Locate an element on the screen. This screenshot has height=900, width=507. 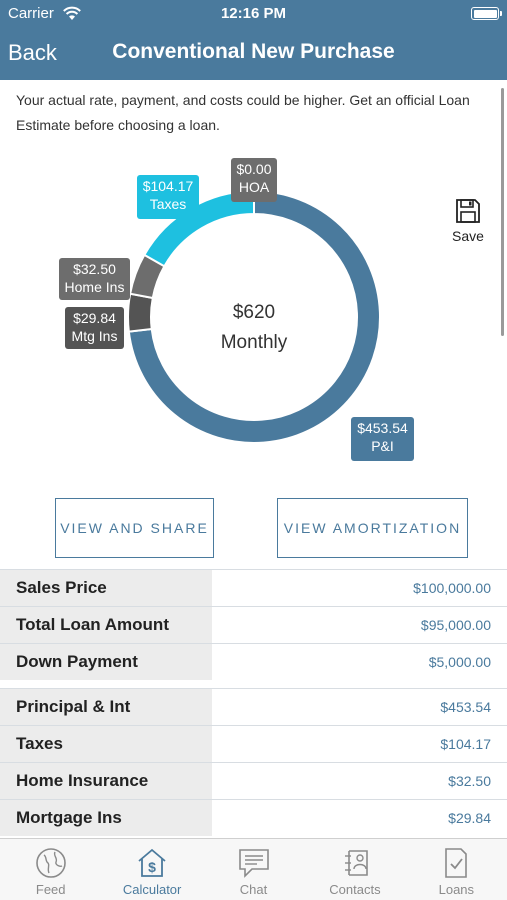
loans-icon is located at coordinates (456, 863).